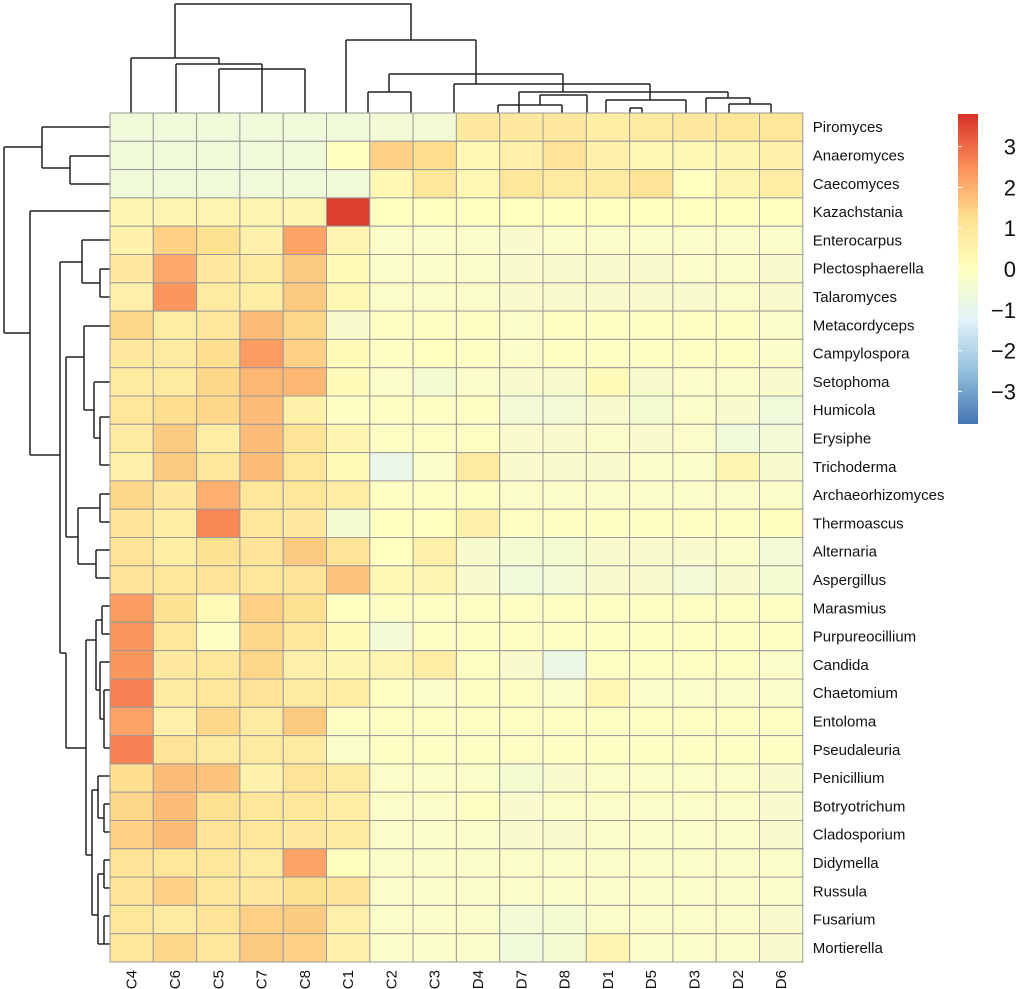 The width and height of the screenshot is (1021, 989). I want to click on row-dendrogram, so click(56, 535).